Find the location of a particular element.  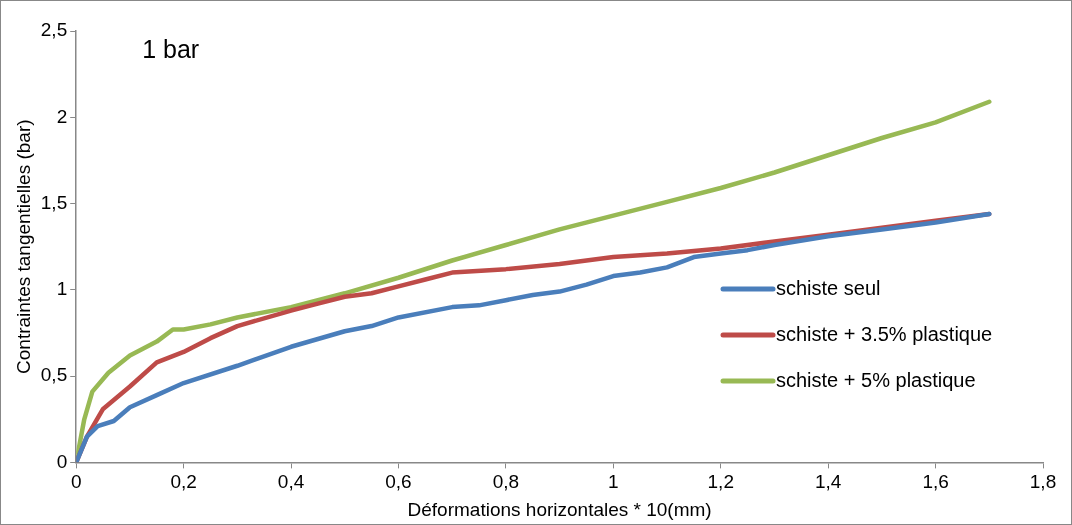

y-tick-label: 1 is located at coordinates (62, 289).